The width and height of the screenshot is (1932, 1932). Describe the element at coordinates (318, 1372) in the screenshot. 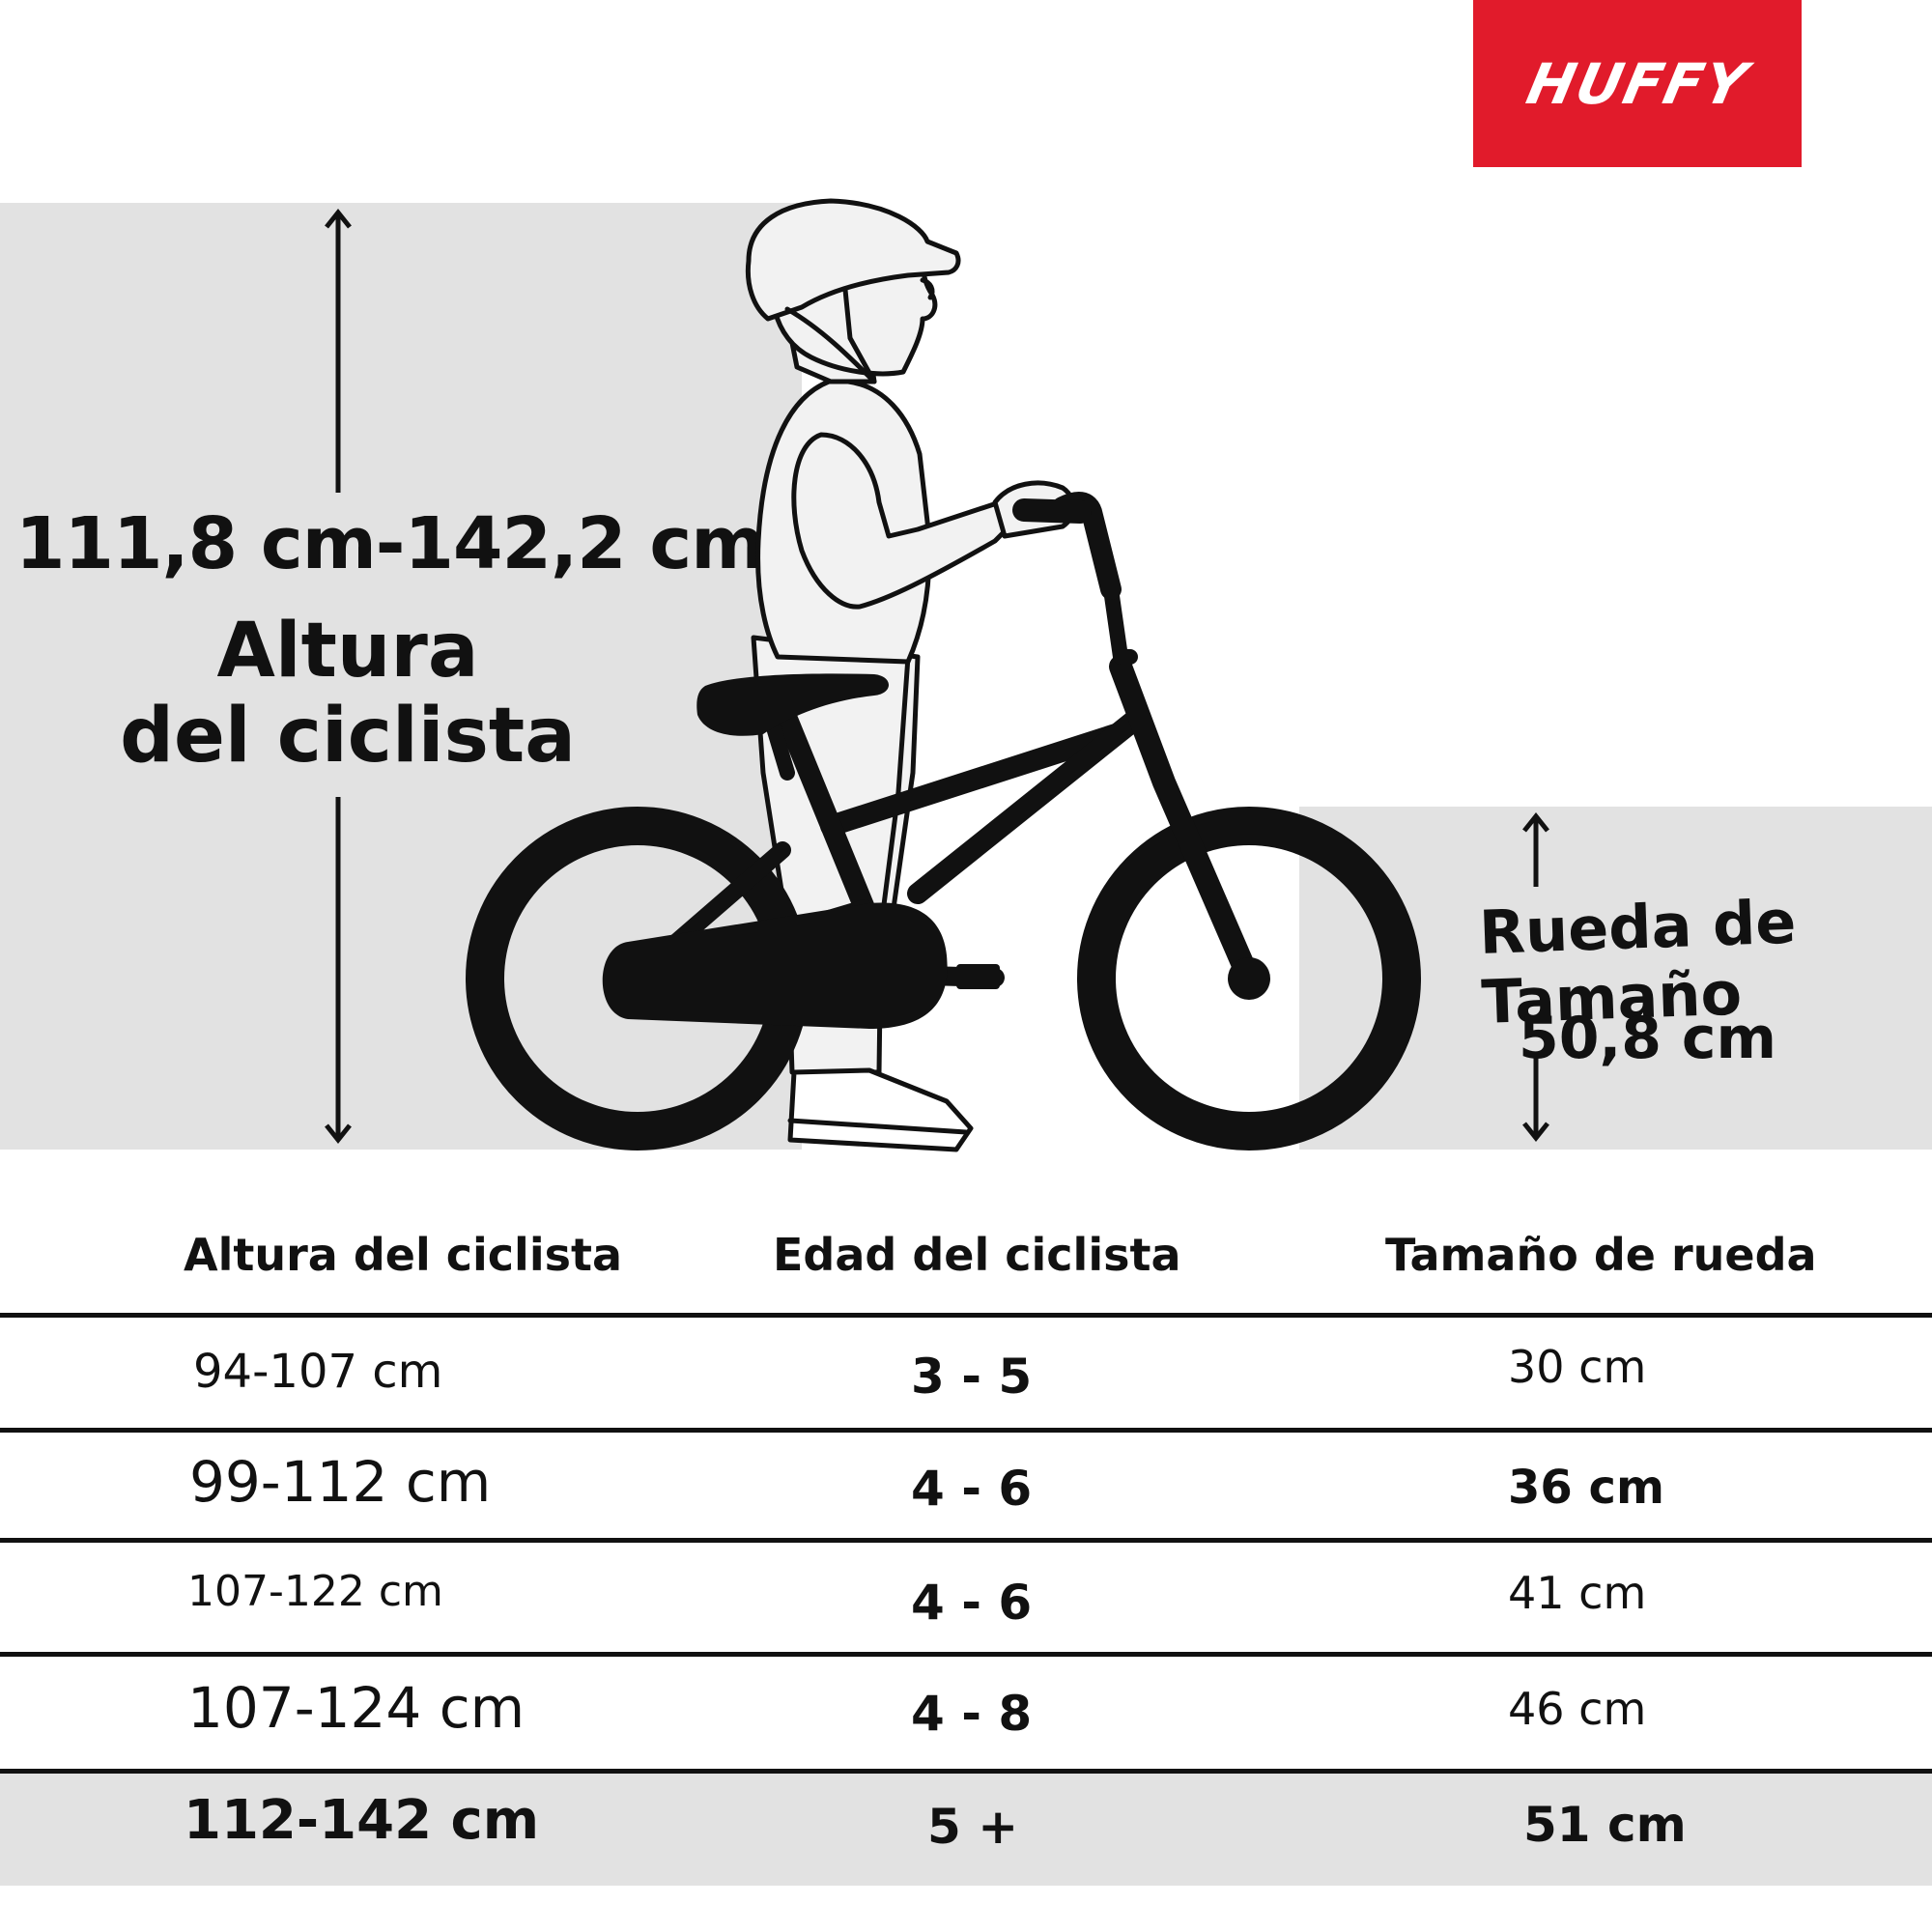

I see `table-row-1-height: 94-107 cm` at that location.